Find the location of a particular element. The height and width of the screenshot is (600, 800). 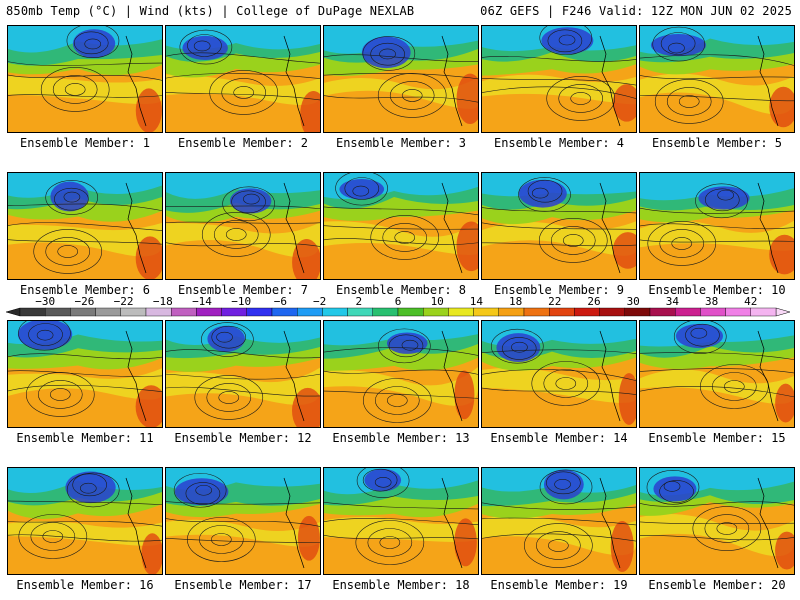

ensemble-member-label: Ensemble Member: 3 is located at coordinates (401, 143).